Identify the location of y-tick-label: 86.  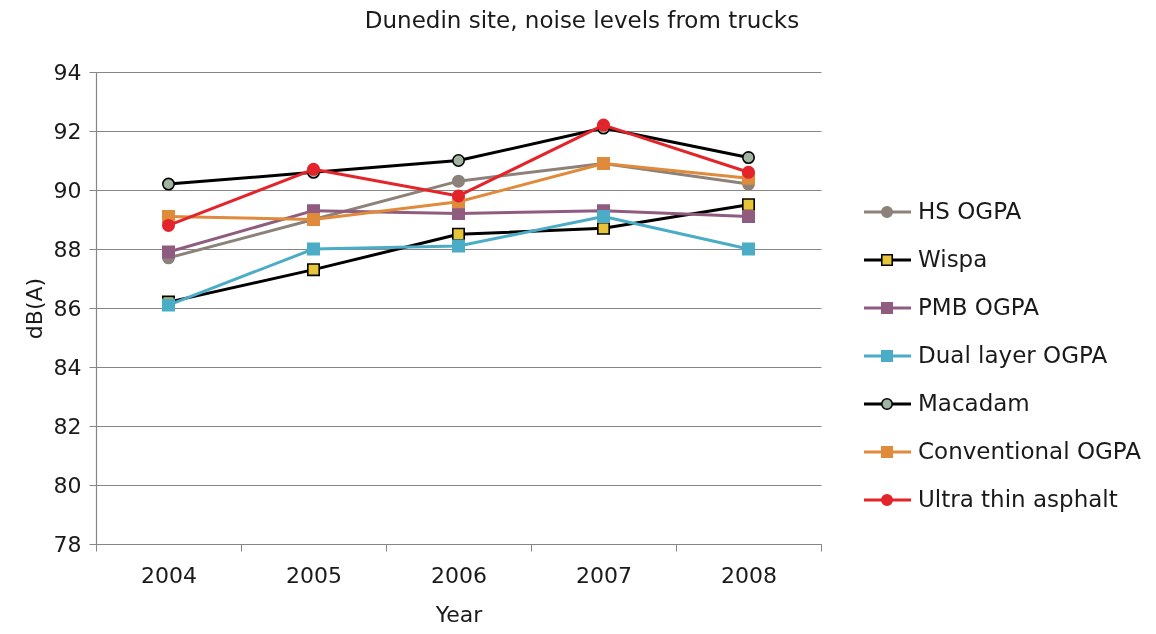
(67, 308).